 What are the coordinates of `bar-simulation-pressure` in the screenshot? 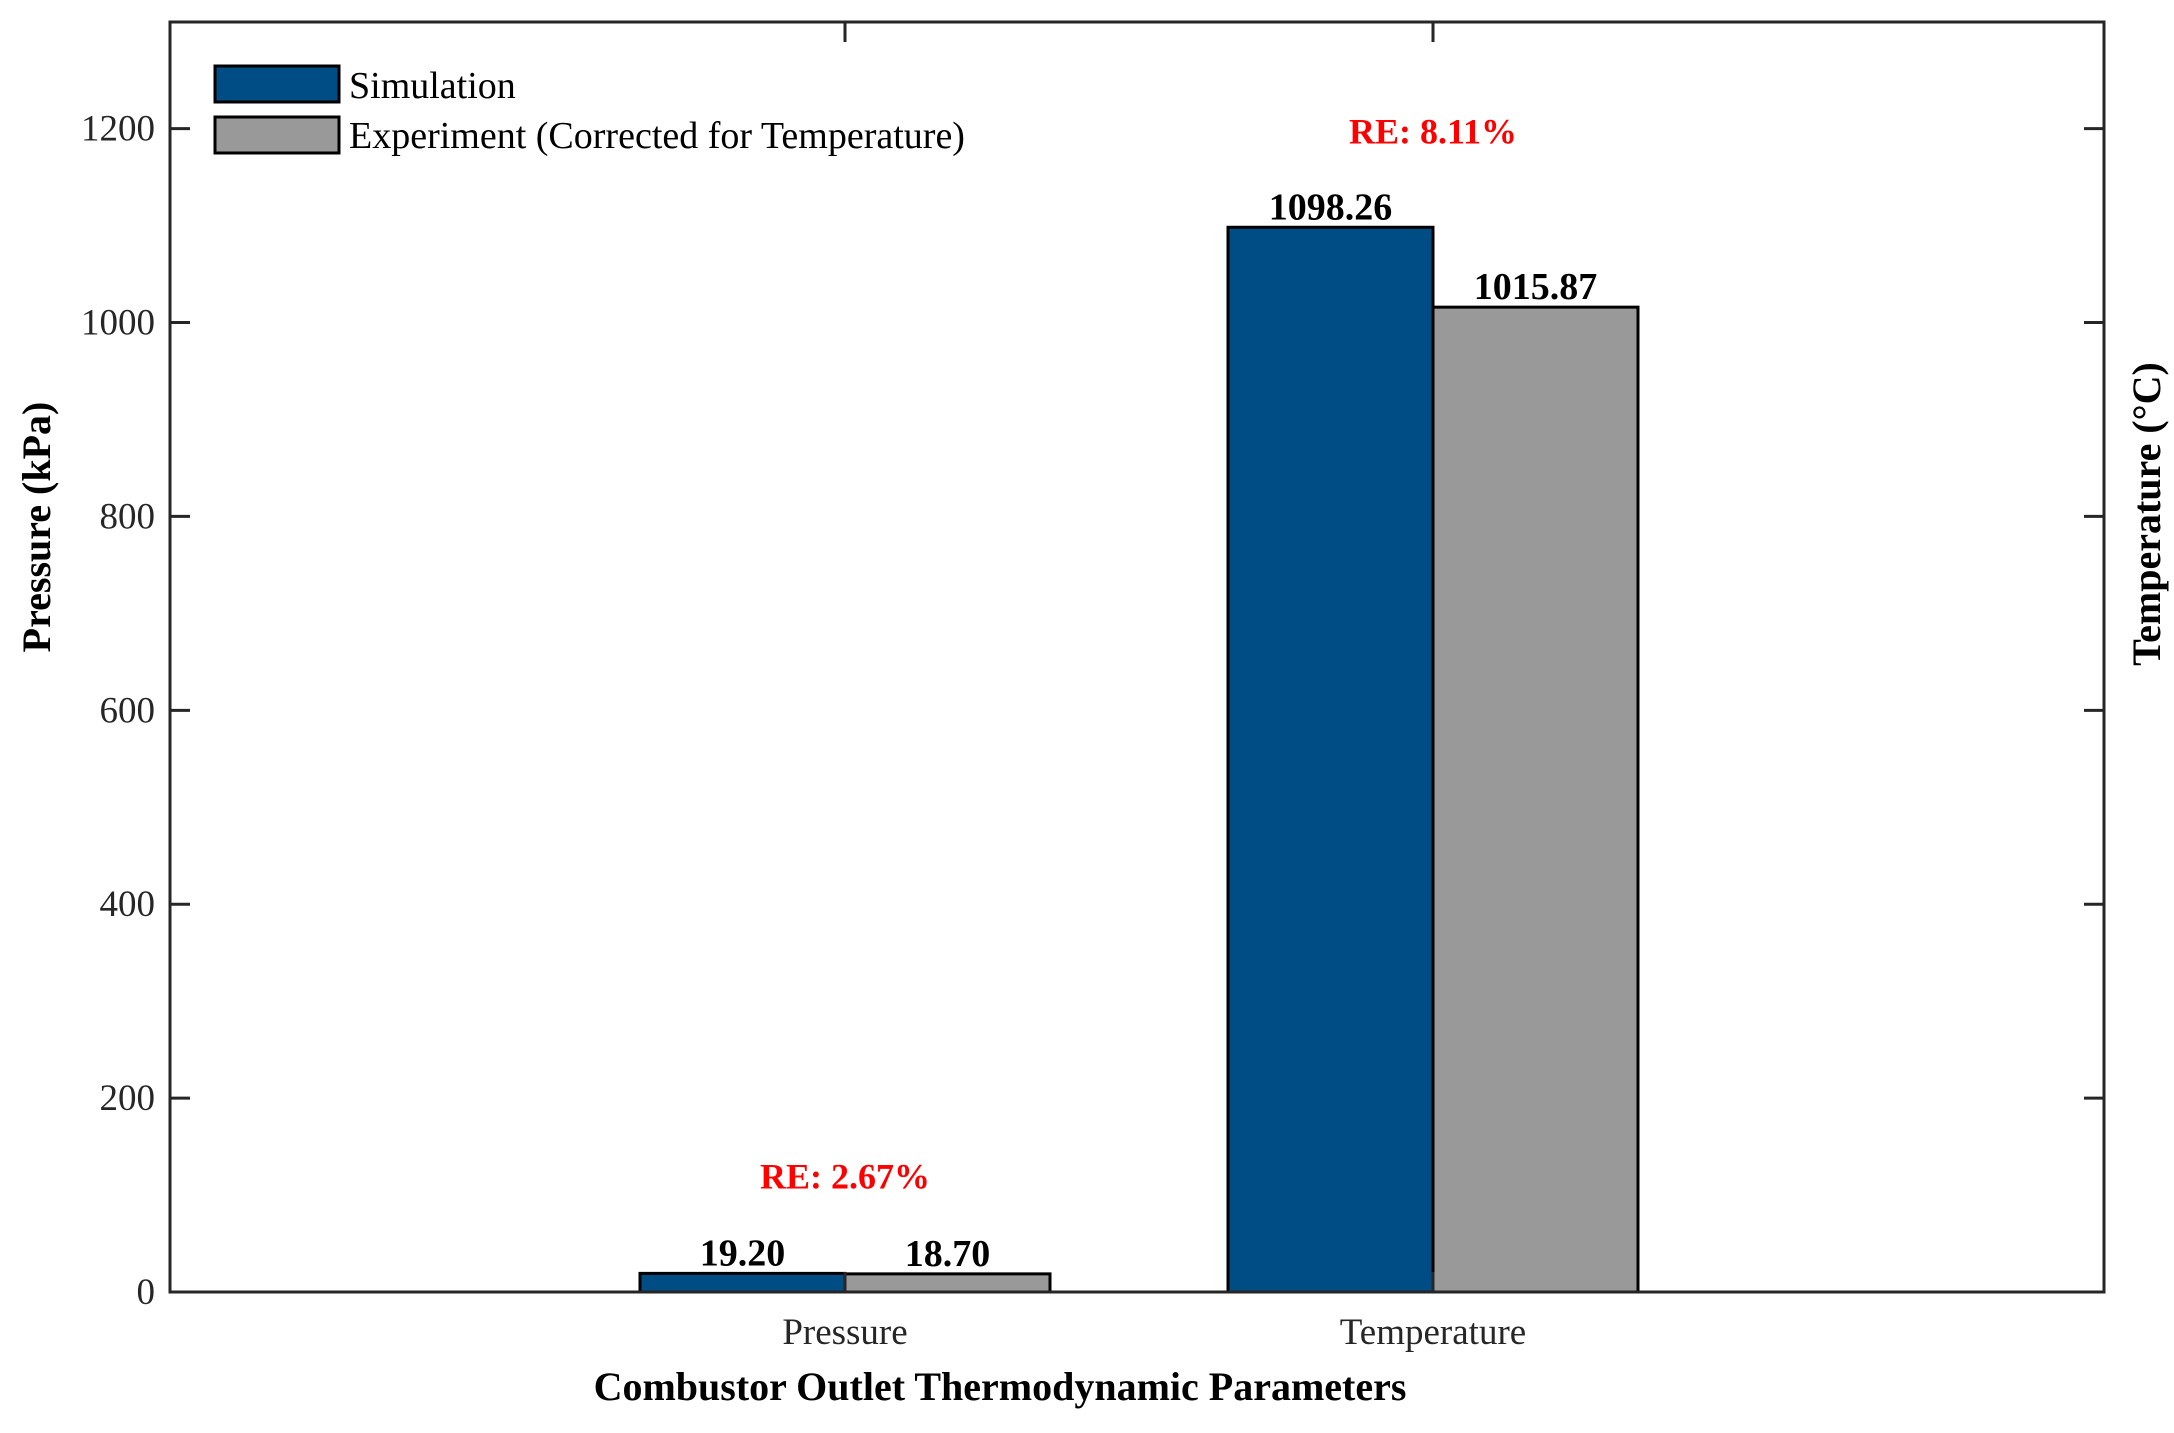 It's located at (742, 1282).